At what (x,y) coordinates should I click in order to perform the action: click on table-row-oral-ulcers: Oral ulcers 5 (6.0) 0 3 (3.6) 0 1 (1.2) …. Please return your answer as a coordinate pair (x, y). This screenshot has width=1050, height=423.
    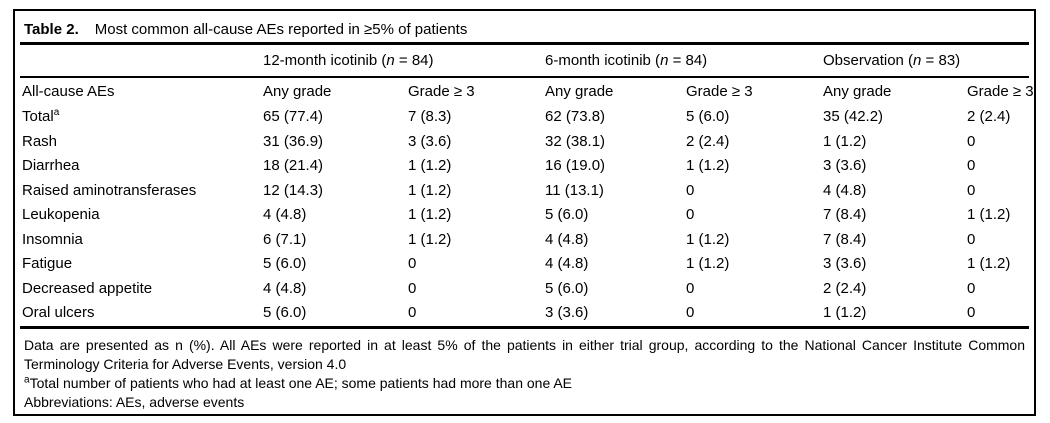
    Looking at the image, I should click on (524, 313).